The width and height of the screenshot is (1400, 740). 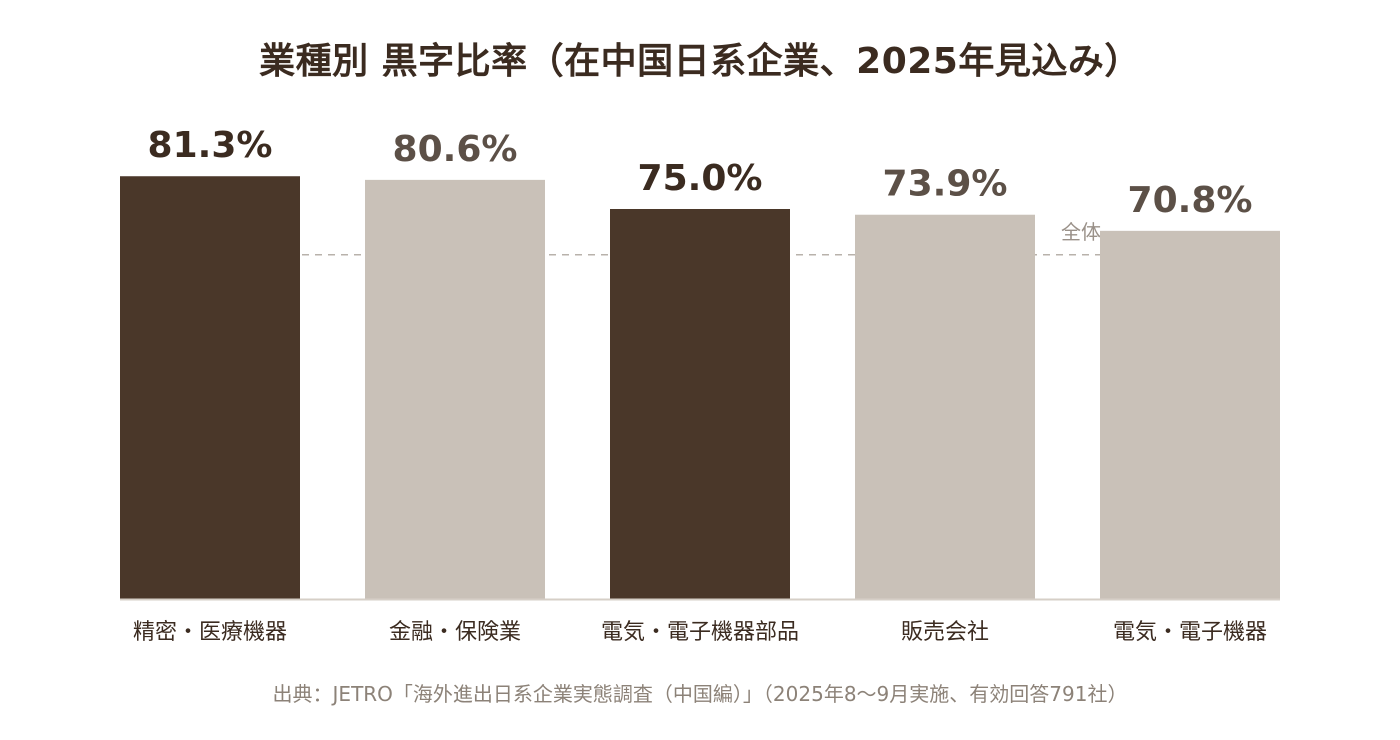 I want to click on category-label: 電気・電子機器, so click(x=1190, y=632).